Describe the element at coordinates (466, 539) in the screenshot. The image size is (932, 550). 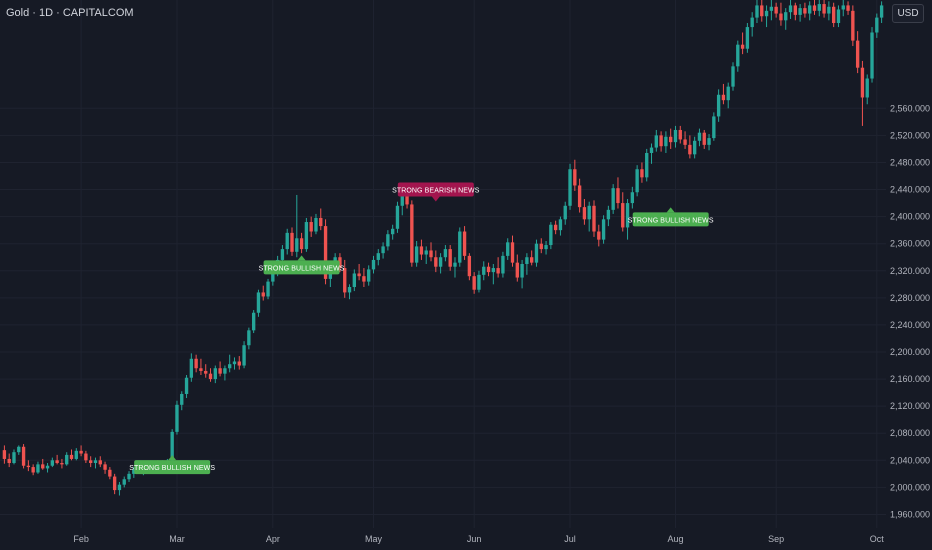
I see `time-axis-panel` at that location.